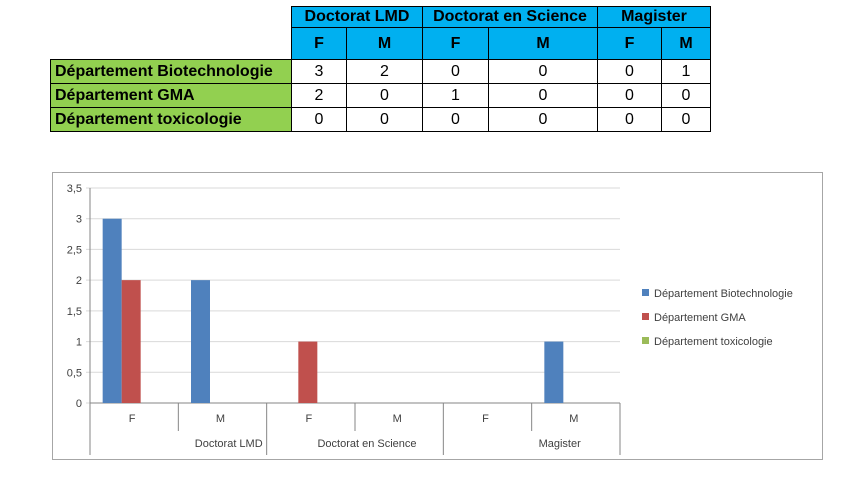 This screenshot has width=845, height=486. What do you see at coordinates (723, 294) in the screenshot?
I see `legend-label: Département Biotechnologie` at bounding box center [723, 294].